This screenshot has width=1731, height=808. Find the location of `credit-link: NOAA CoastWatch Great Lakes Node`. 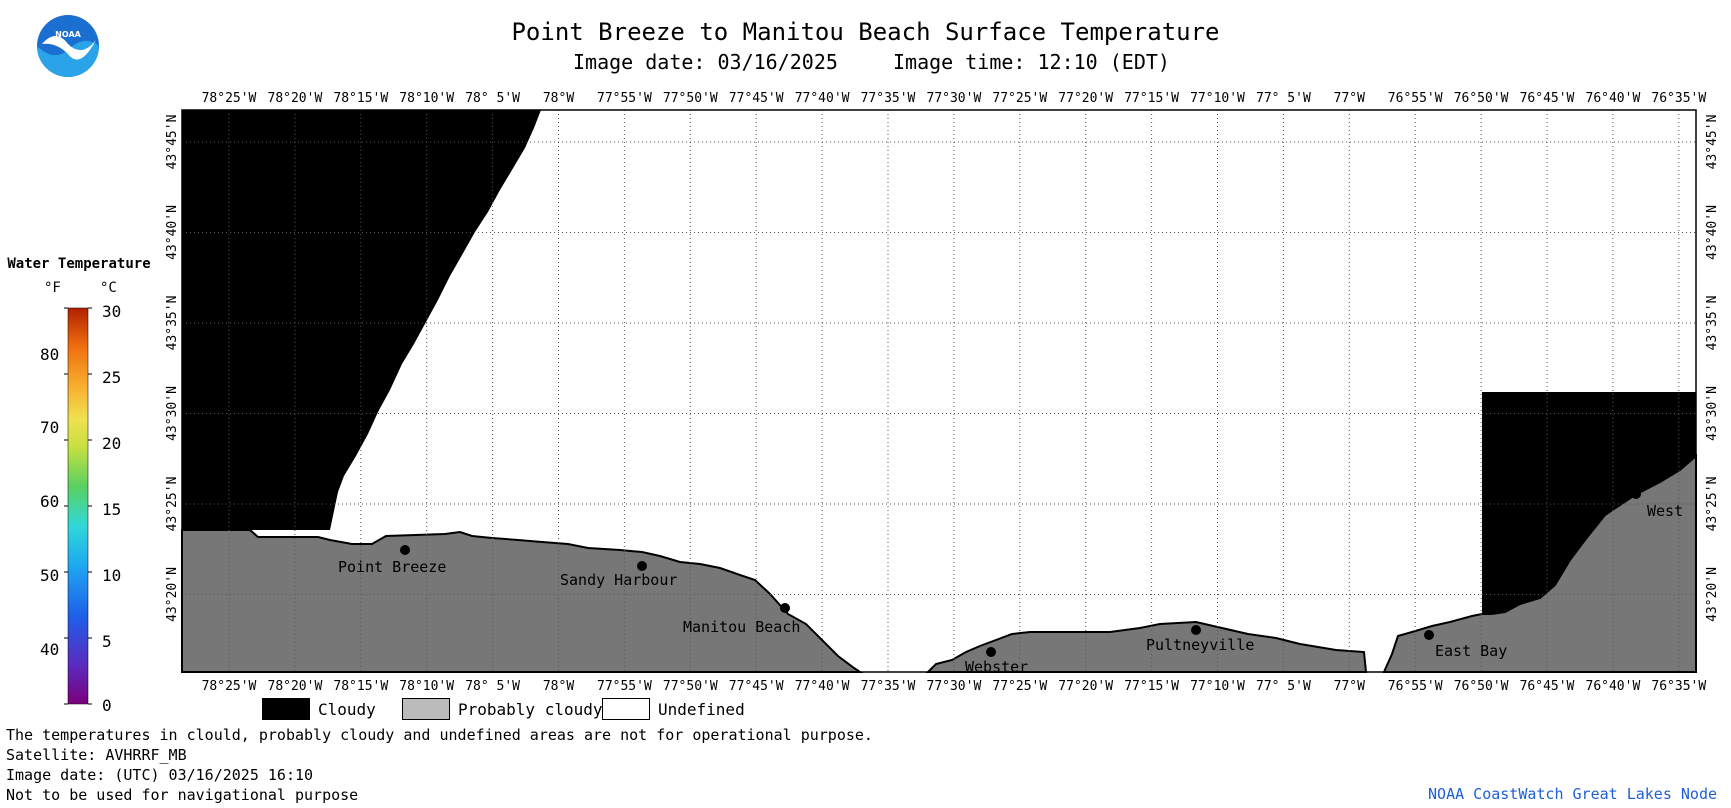

credit-link: NOAA CoastWatch Great Lakes Node is located at coordinates (1572, 794).